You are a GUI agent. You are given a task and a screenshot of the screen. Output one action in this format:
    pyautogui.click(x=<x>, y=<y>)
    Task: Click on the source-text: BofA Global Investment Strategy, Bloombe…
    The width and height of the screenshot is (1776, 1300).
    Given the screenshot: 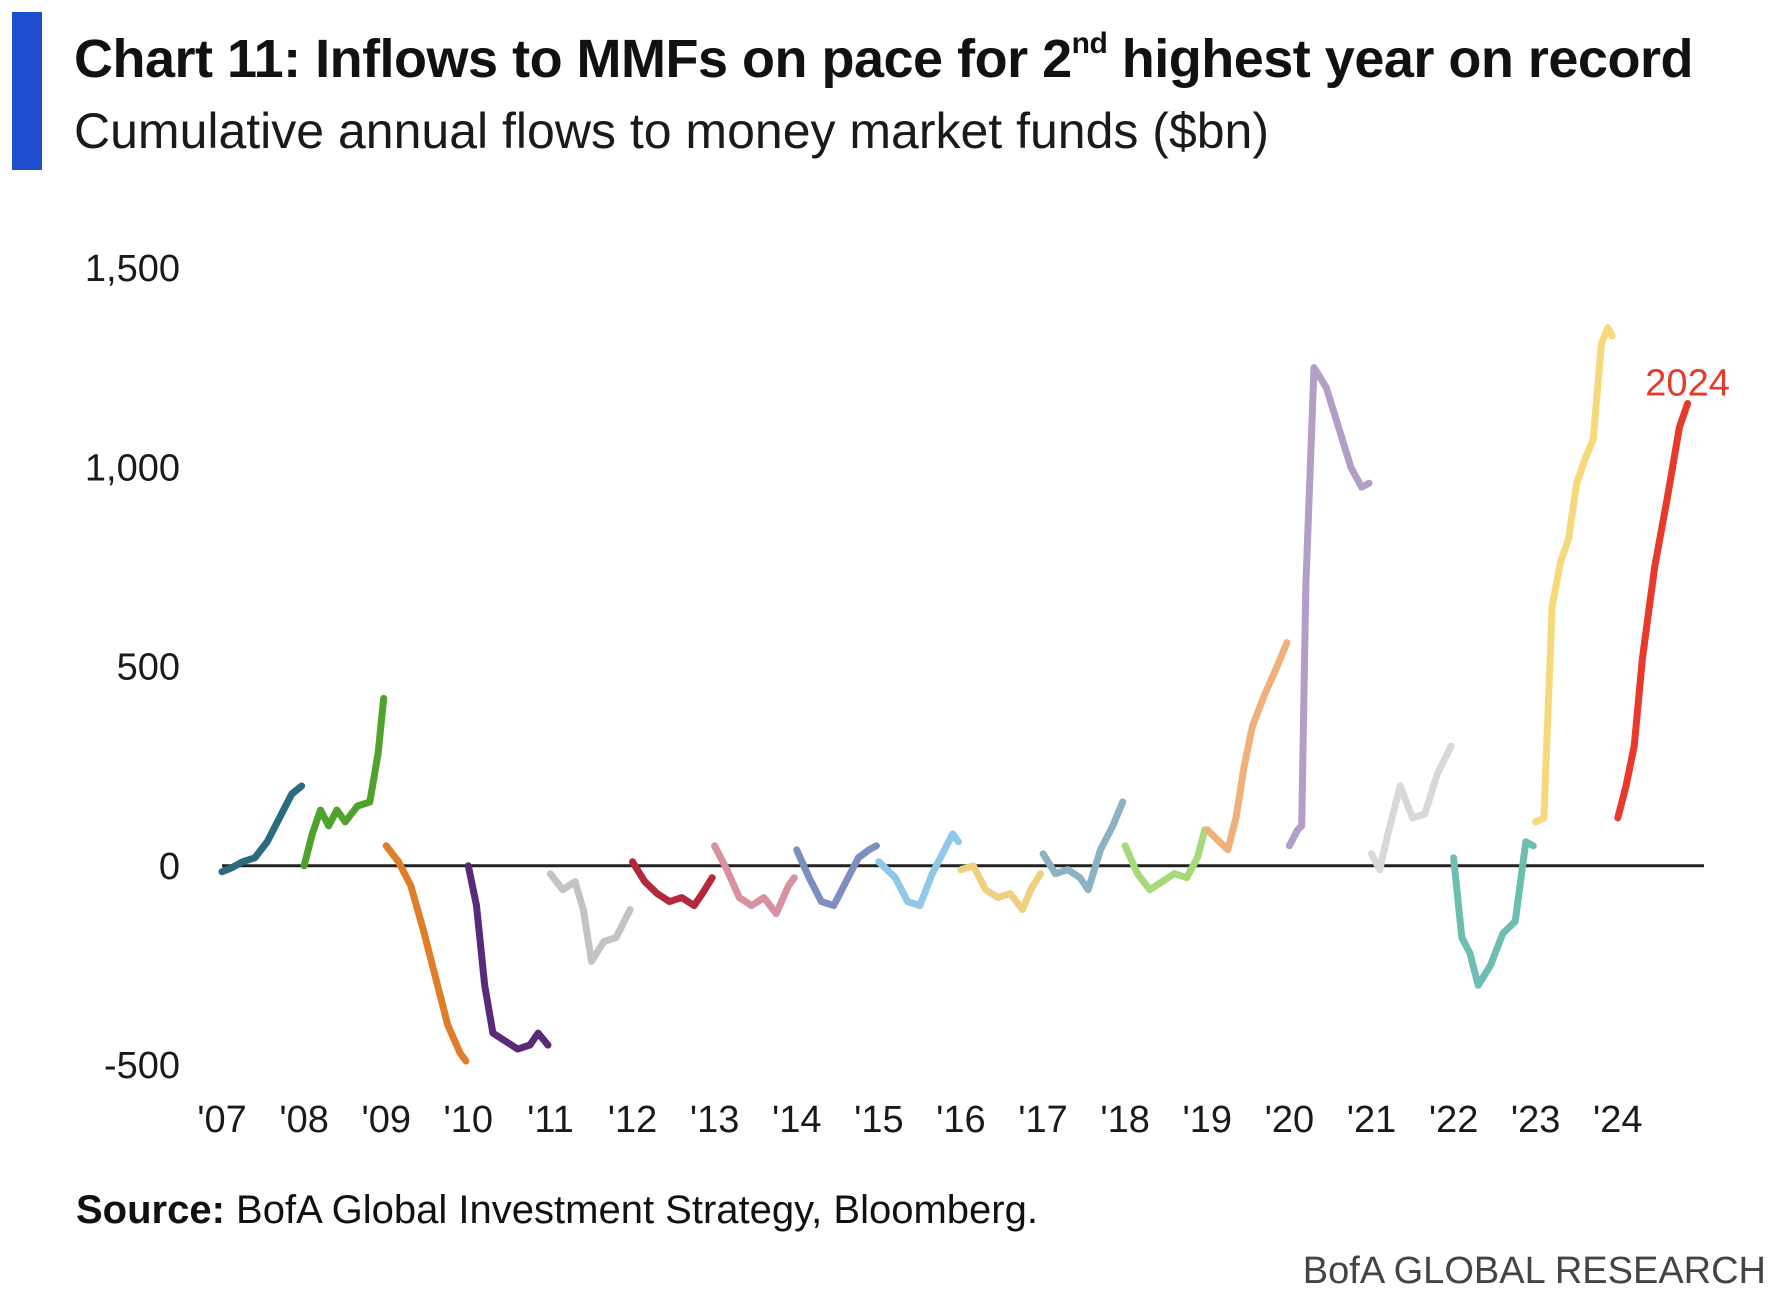 What is the action you would take?
    pyautogui.click(x=631, y=1210)
    